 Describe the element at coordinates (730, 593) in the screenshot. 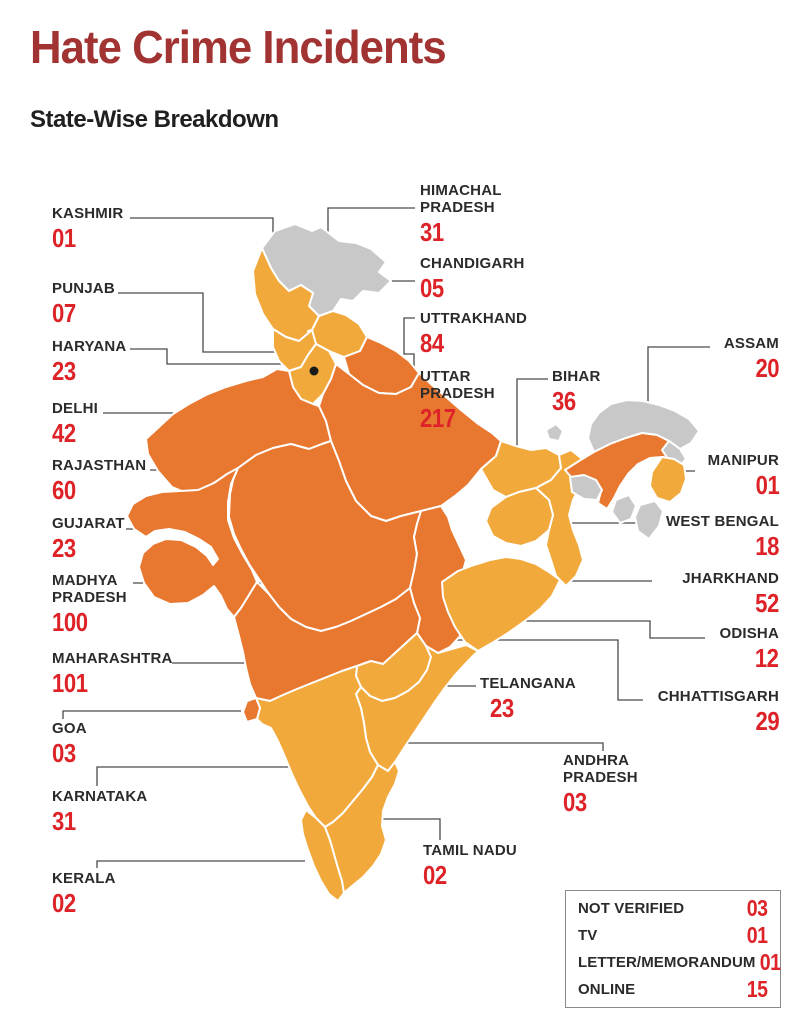

I see `label-jharkhand: JHARKHAND 52` at that location.